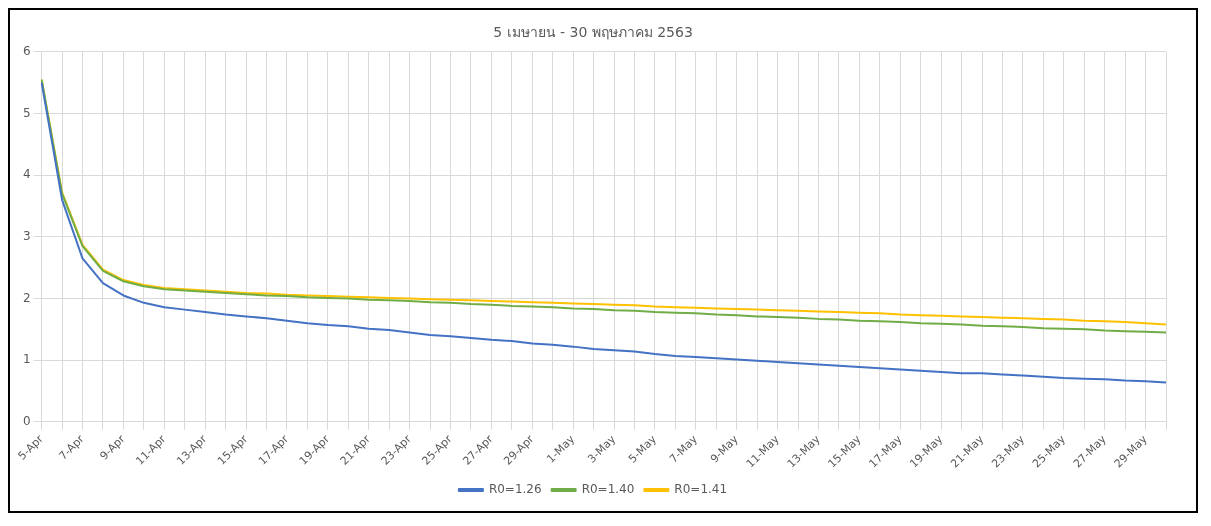 The height and width of the screenshot is (526, 1211). What do you see at coordinates (26, 235) in the screenshot?
I see `y-tick-label: 3` at bounding box center [26, 235].